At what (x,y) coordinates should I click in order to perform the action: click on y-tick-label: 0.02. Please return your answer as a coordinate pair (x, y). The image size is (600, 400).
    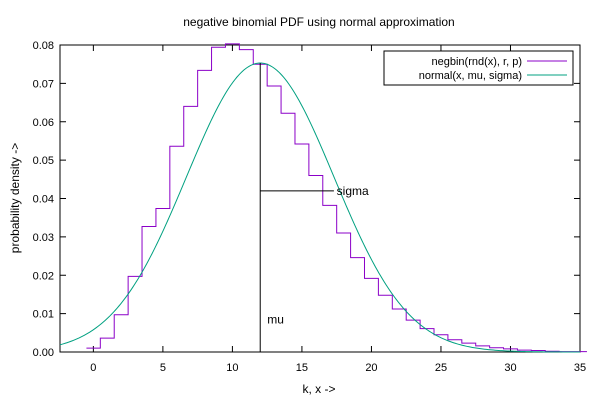
    Looking at the image, I should click on (43, 276).